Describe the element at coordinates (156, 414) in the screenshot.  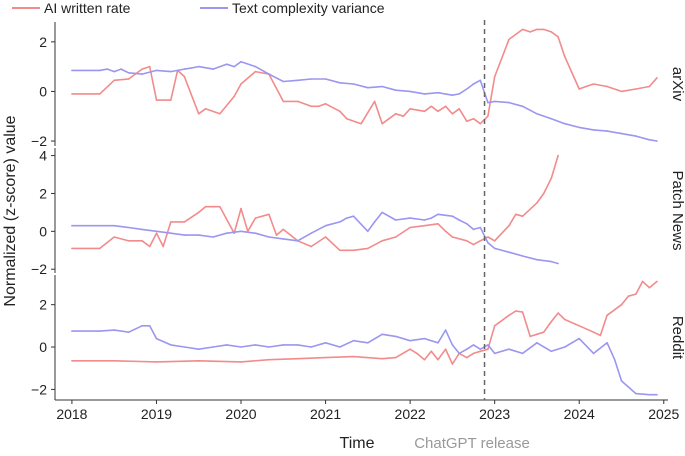
I see `x-tick-label-1: 2019` at that location.